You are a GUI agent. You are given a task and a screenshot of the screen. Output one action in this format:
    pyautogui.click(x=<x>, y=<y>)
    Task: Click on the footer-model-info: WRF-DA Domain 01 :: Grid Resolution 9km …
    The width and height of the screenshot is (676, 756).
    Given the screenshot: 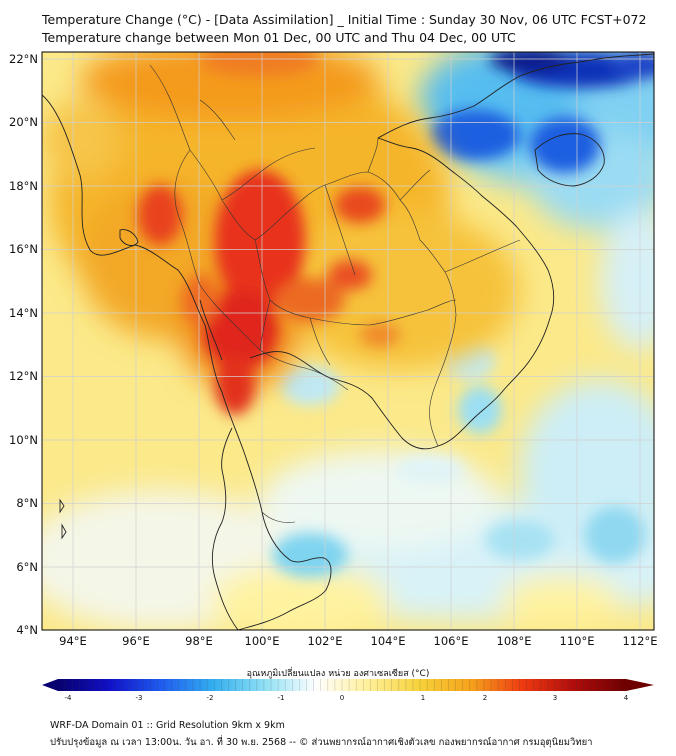 What is the action you would take?
    pyautogui.click(x=167, y=725)
    